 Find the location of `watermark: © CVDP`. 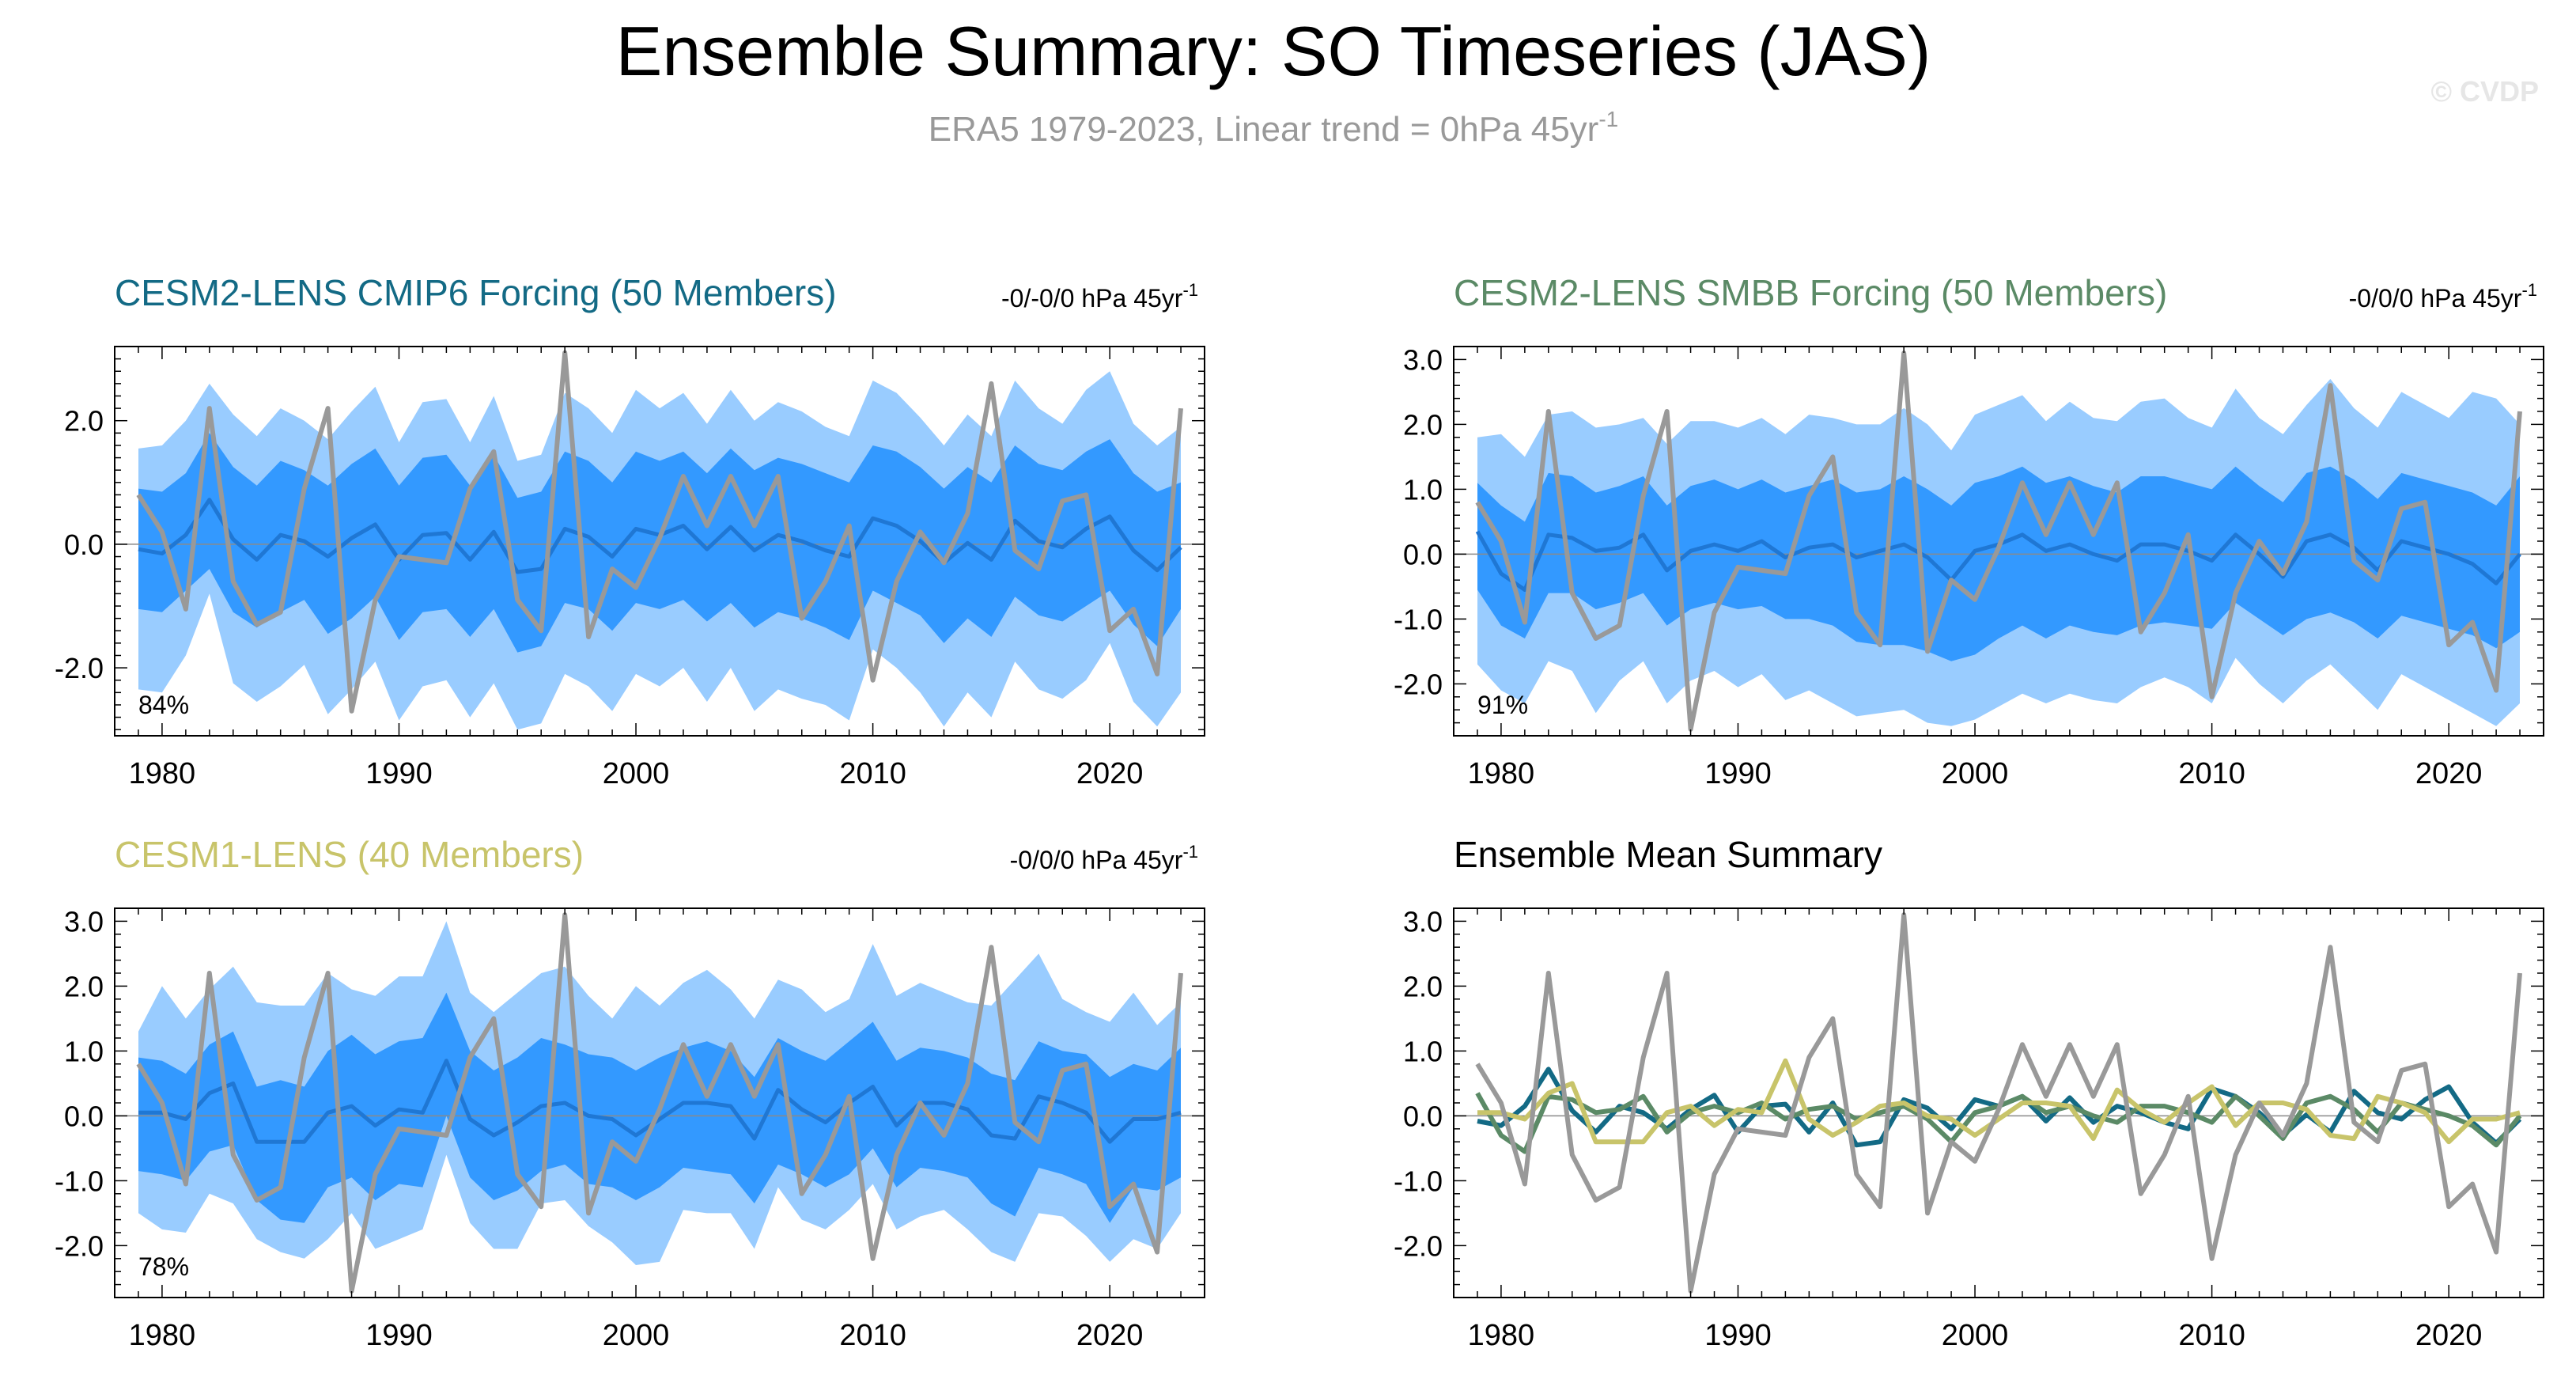

watermark: © CVDP is located at coordinates (2484, 91).